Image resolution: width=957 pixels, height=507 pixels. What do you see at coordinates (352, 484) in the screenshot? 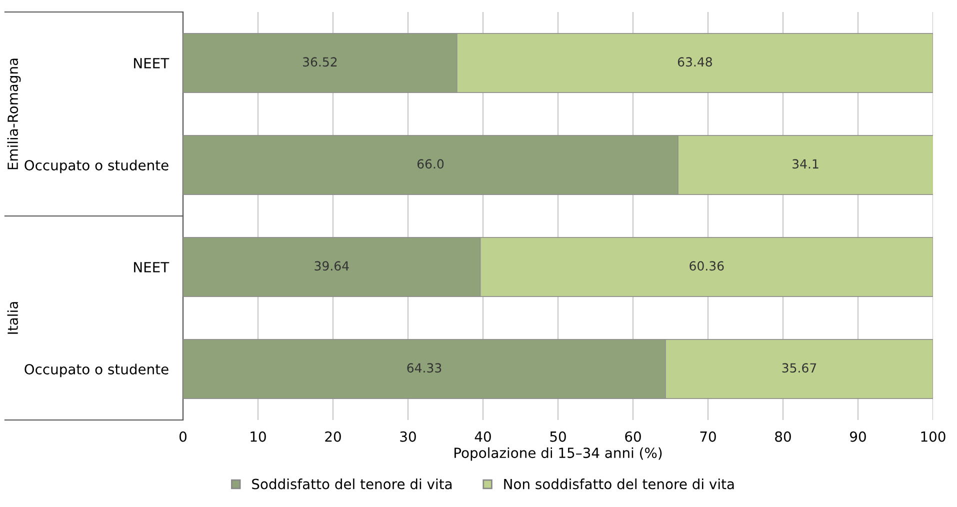
I see `legend-label: Soddisfatto del tenore di vita` at bounding box center [352, 484].